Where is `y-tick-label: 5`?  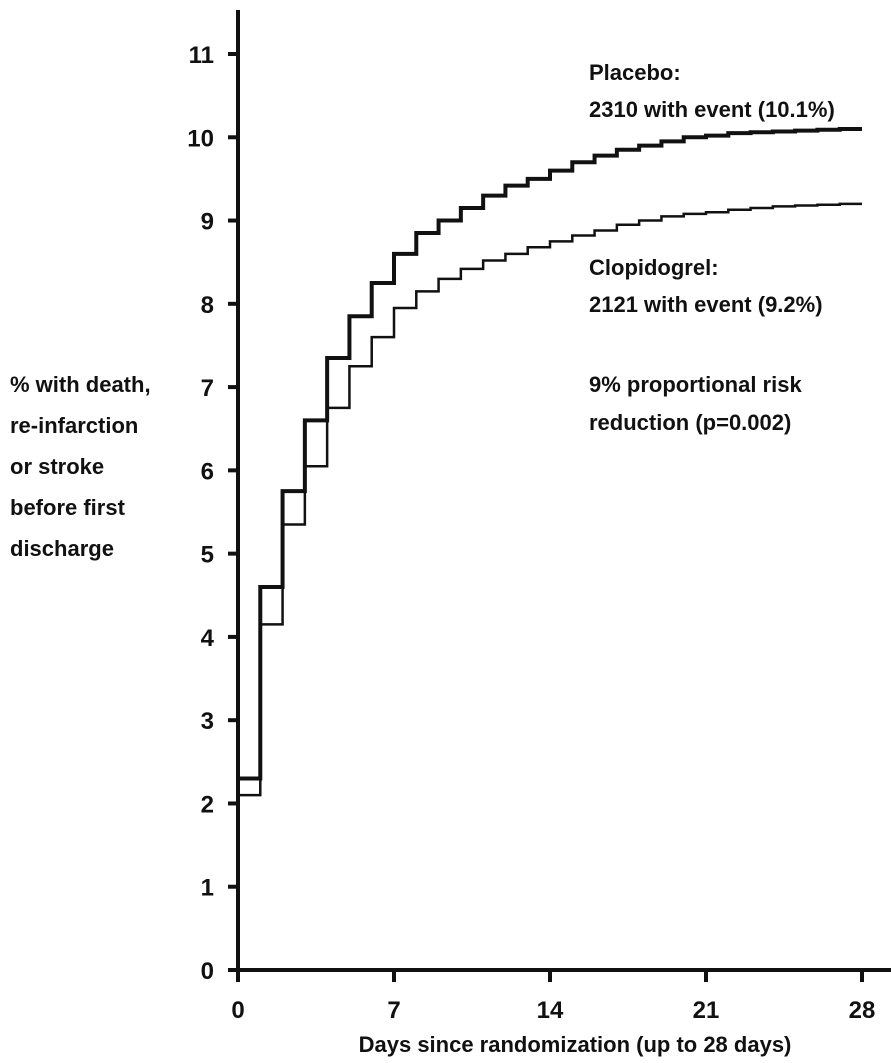 y-tick-label: 5 is located at coordinates (207, 555).